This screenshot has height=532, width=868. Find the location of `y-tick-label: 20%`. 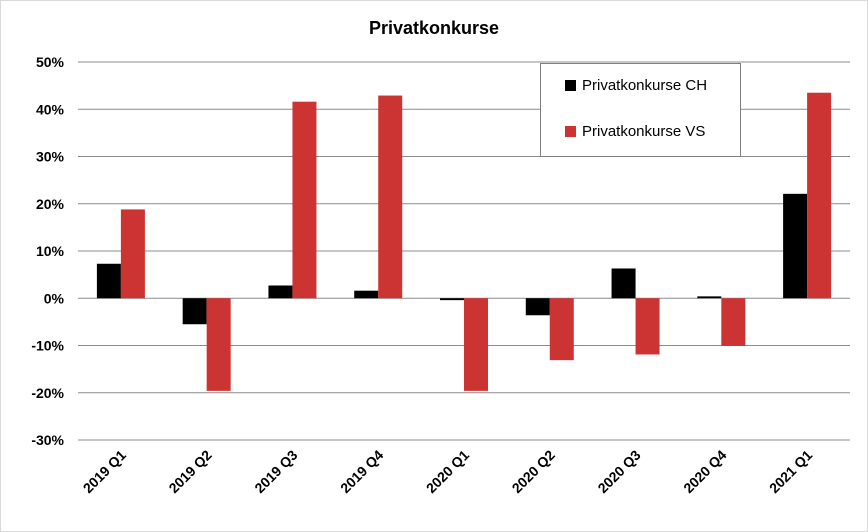

y-tick-label: 20% is located at coordinates (50, 204).